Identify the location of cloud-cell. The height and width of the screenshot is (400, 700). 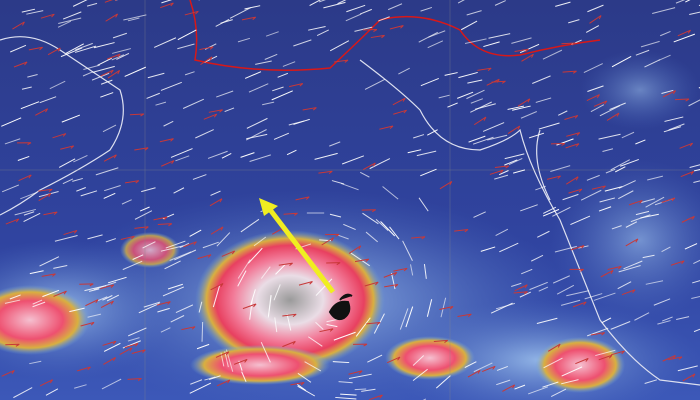
(150, 250).